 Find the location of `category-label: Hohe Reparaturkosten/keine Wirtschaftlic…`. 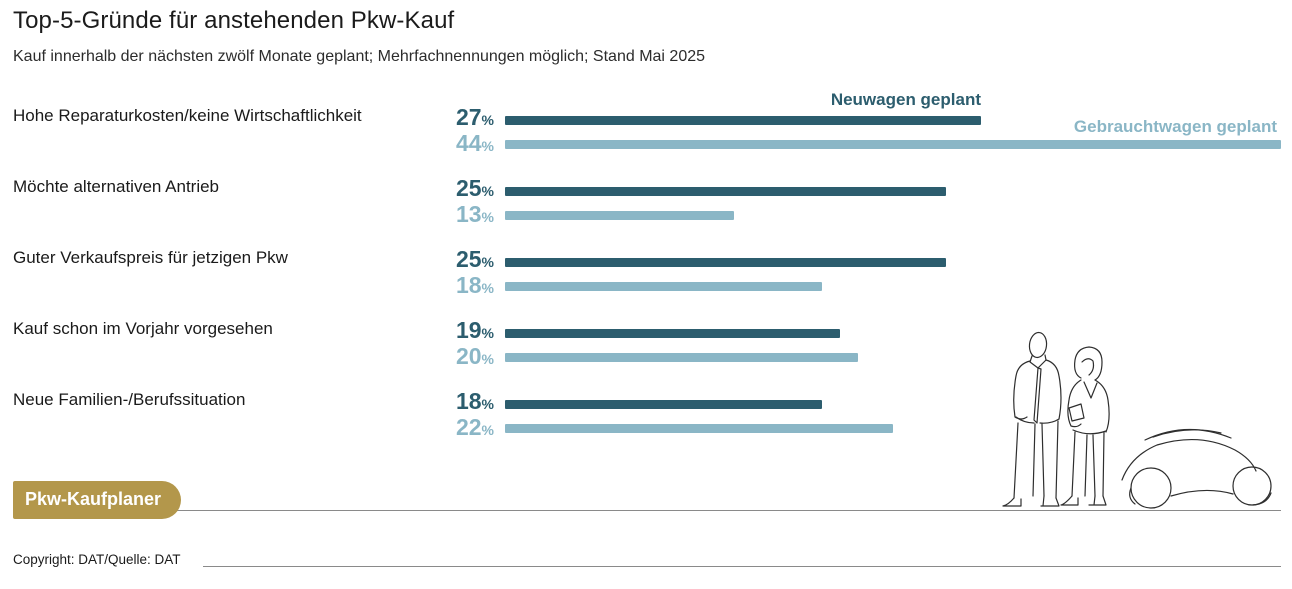

category-label: Hohe Reparaturkosten/keine Wirtschaftlic… is located at coordinates (187, 115).